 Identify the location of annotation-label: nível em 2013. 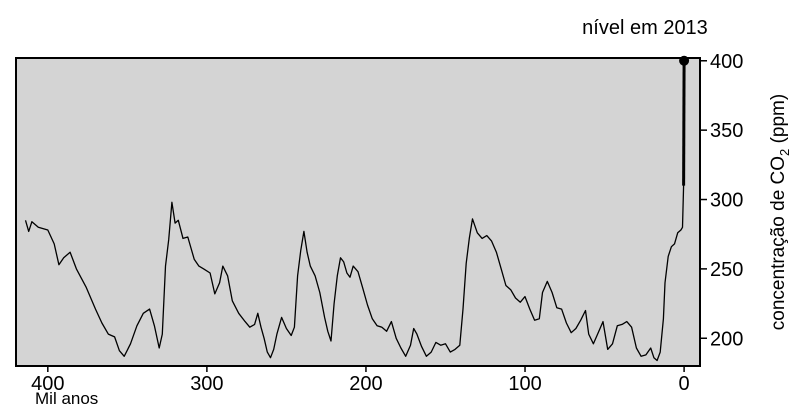
(645, 28).